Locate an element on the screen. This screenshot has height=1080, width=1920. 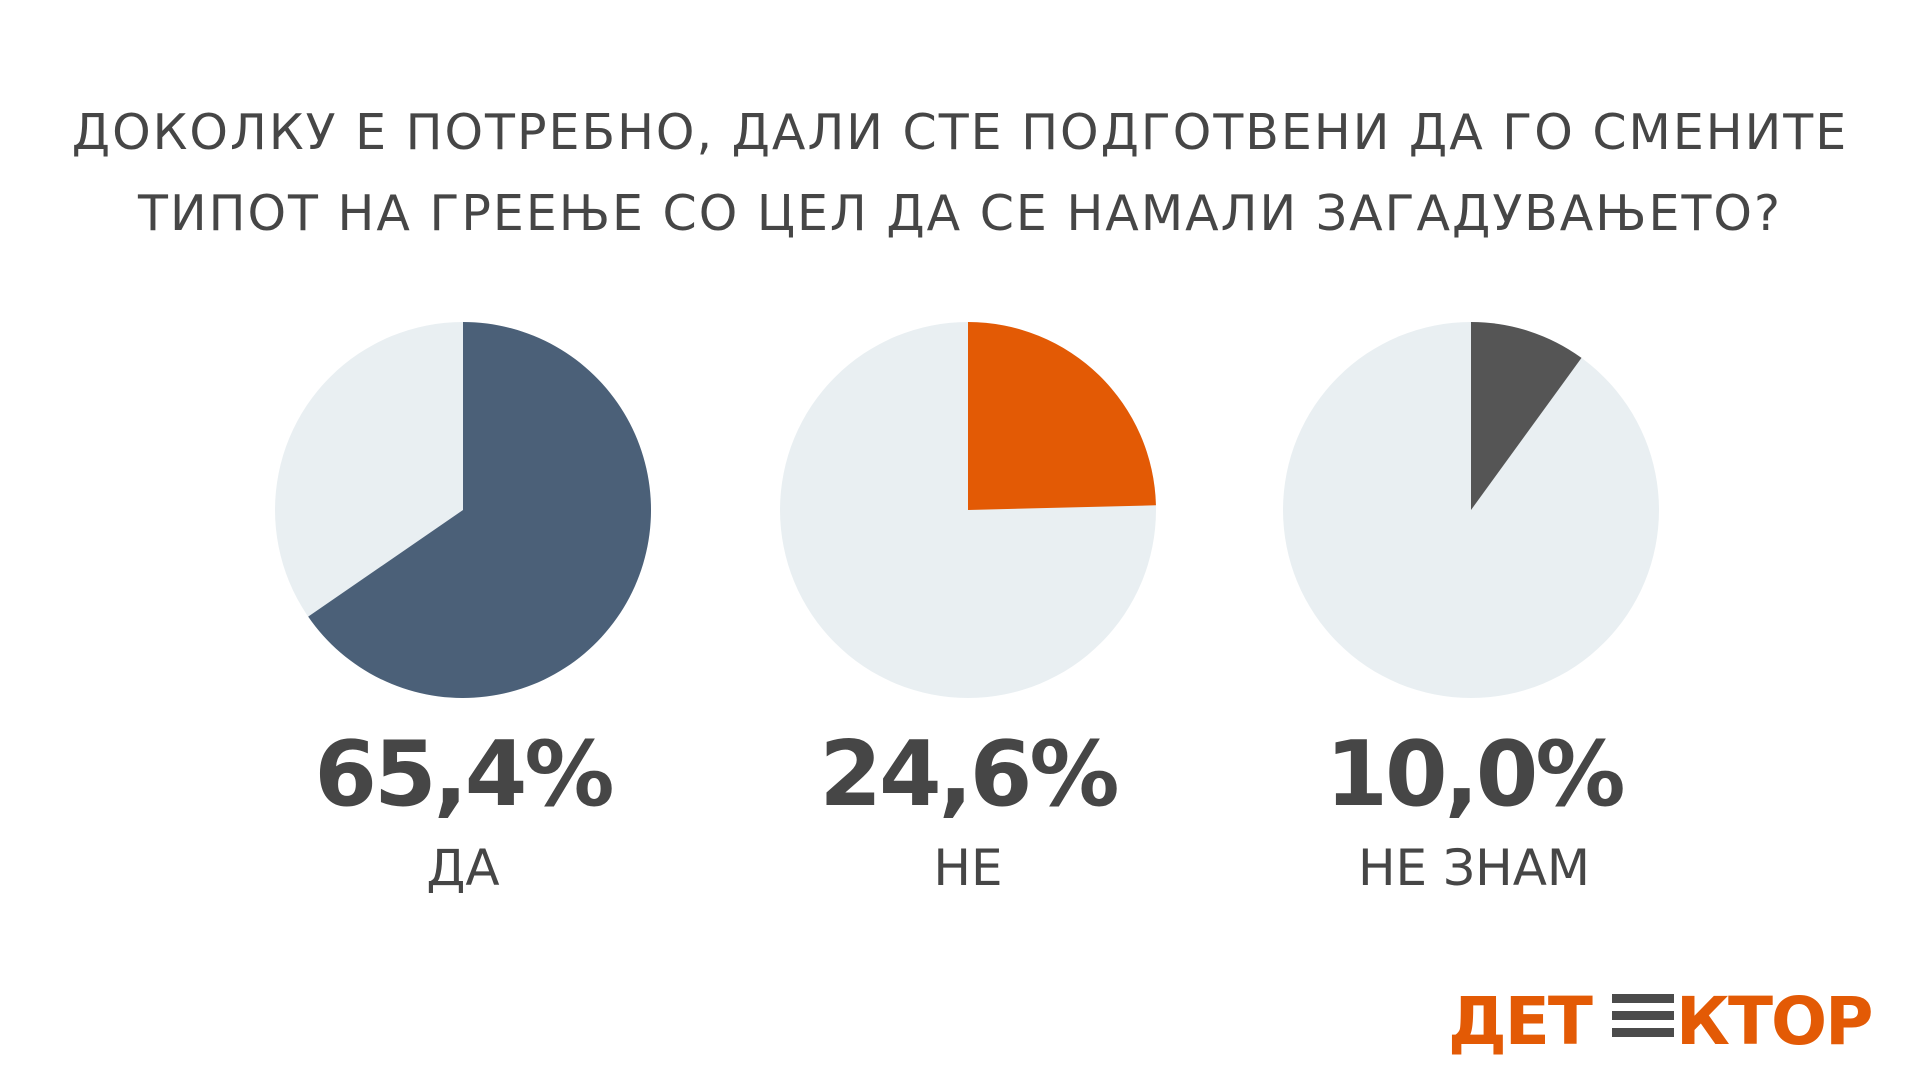
pie-ne-znam-svg is located at coordinates (1471, 510).